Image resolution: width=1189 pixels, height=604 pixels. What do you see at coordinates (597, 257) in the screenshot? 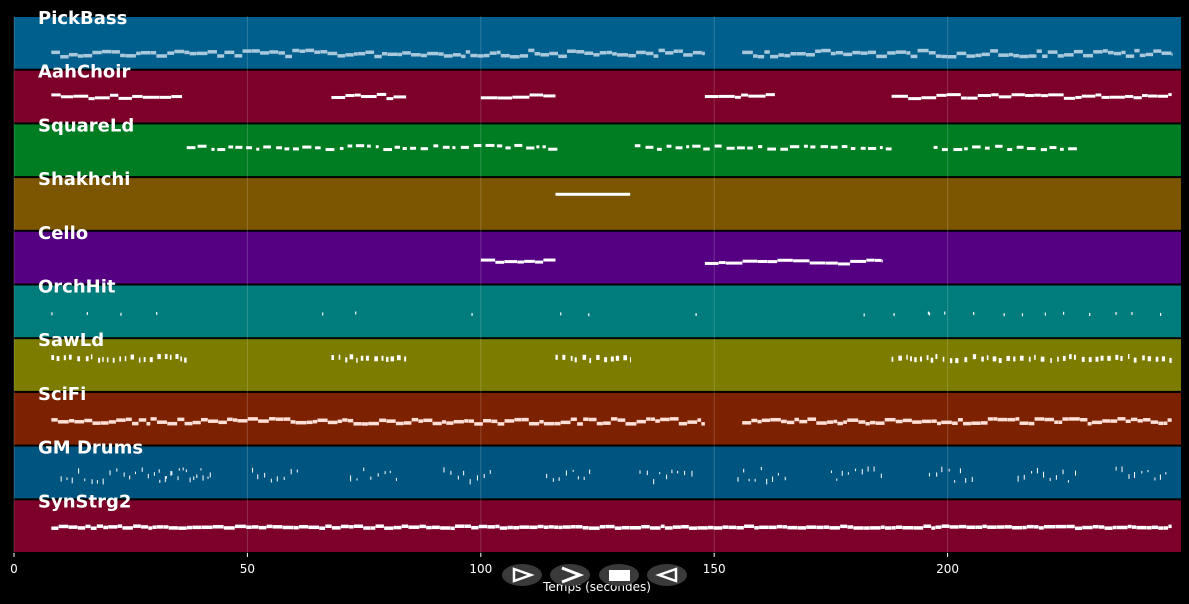
I see `track-band-cello` at bounding box center [597, 257].